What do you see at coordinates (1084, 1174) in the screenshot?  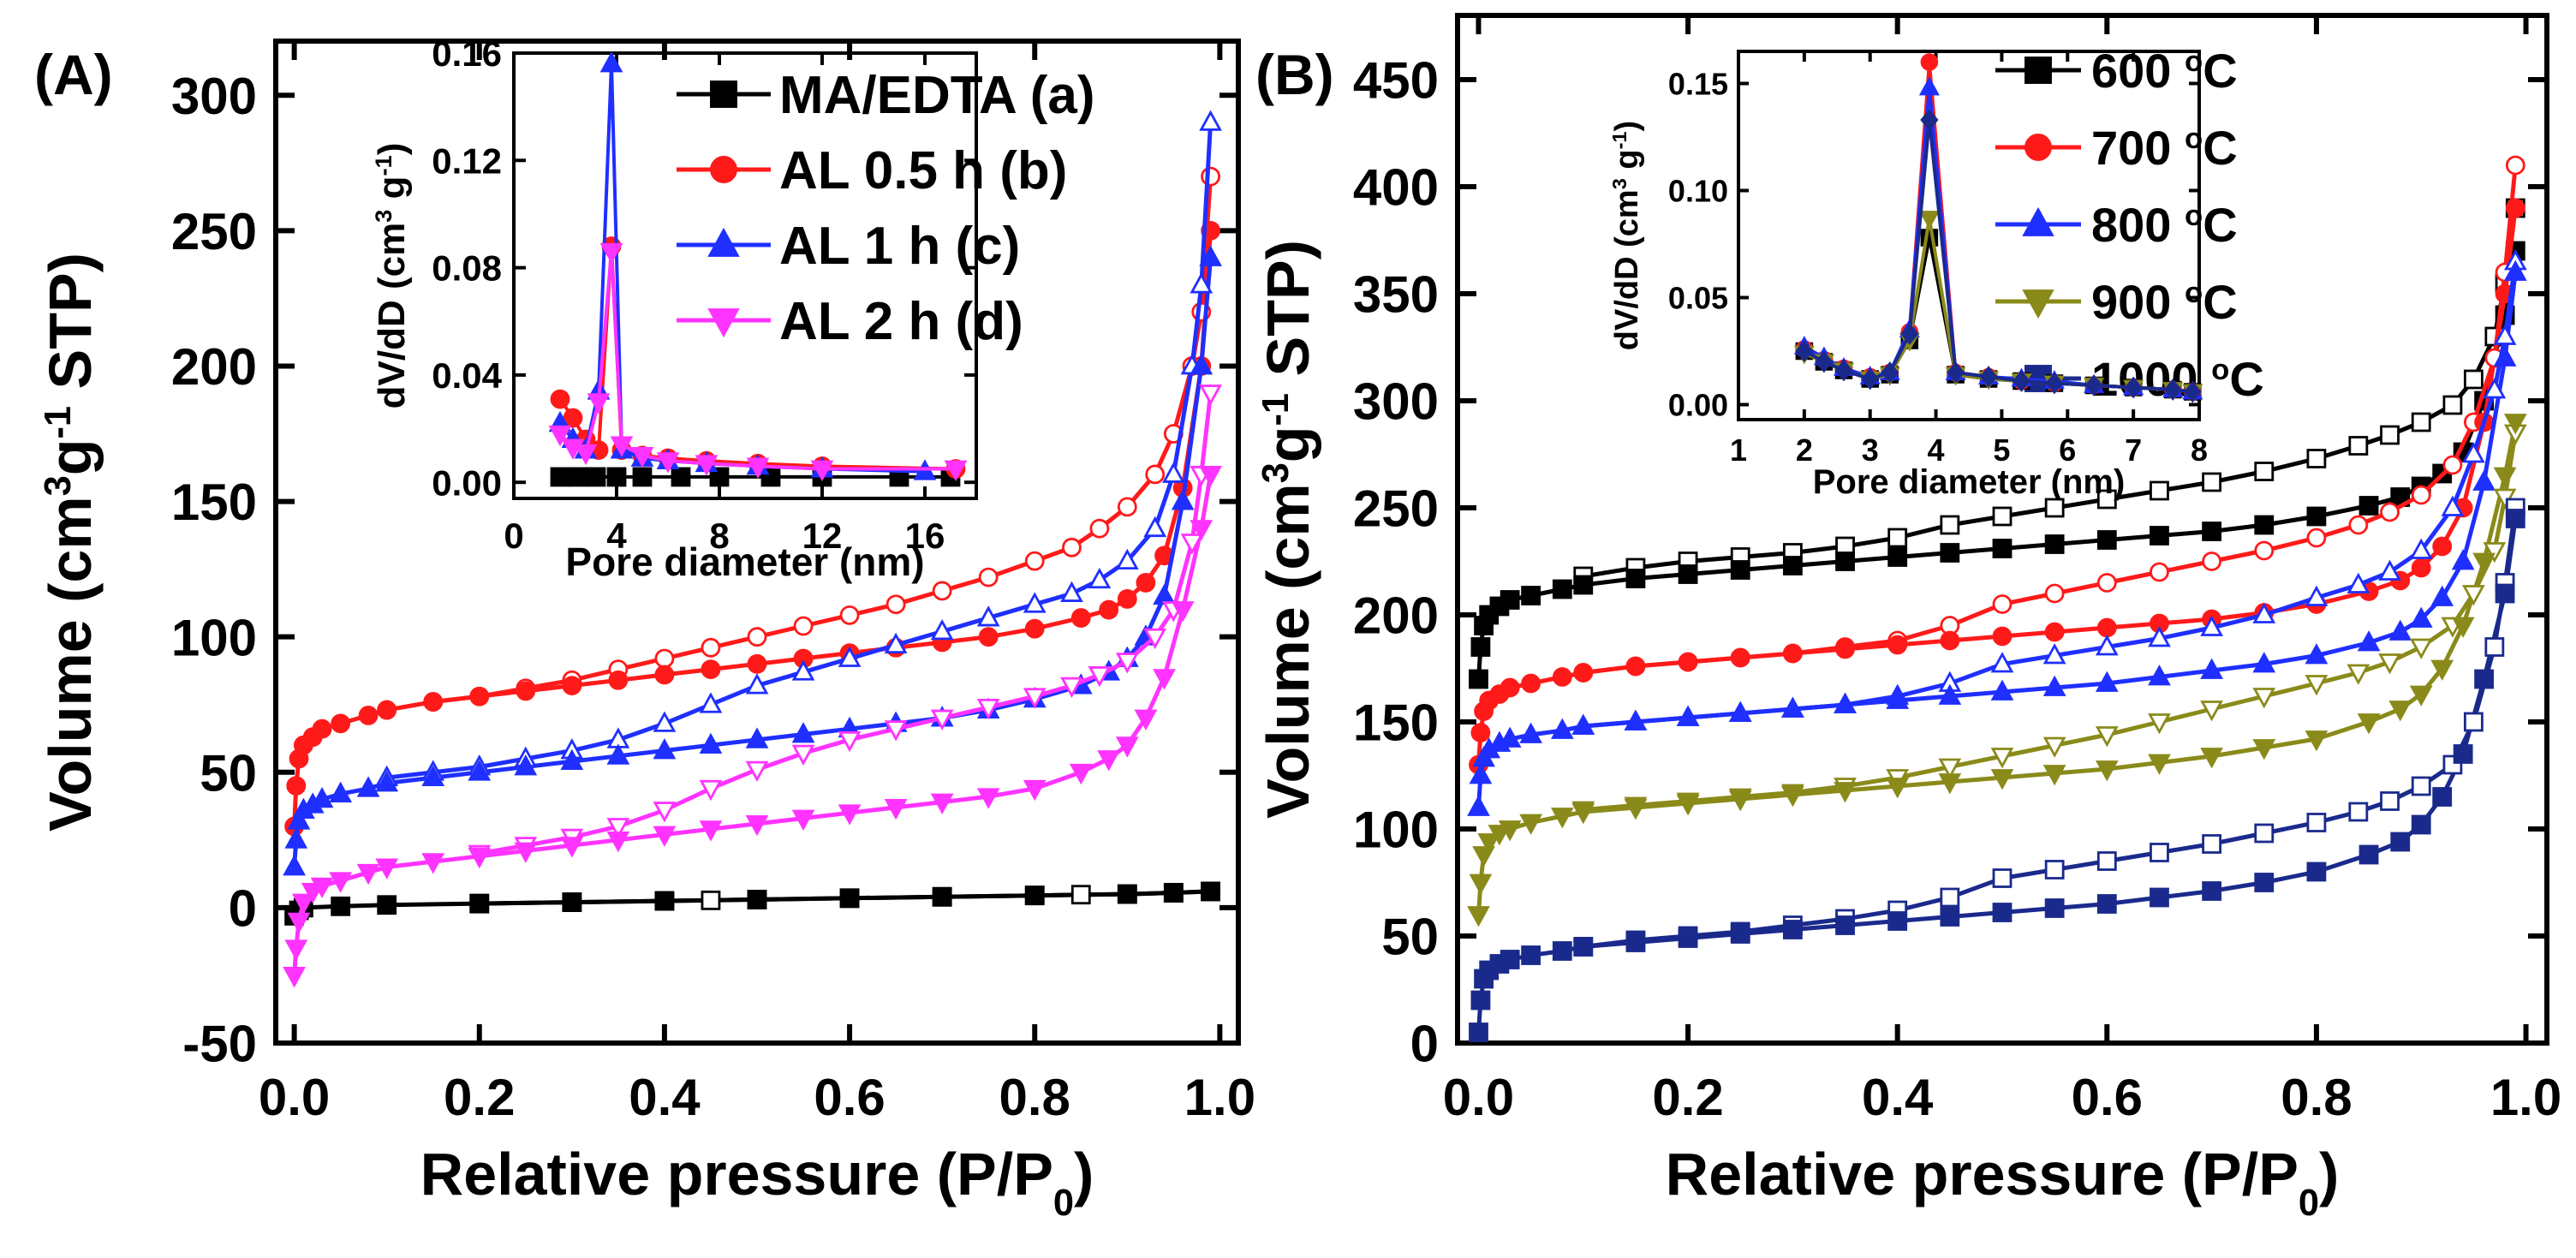 I see `panel-a-x-axis-title-part: )` at bounding box center [1084, 1174].